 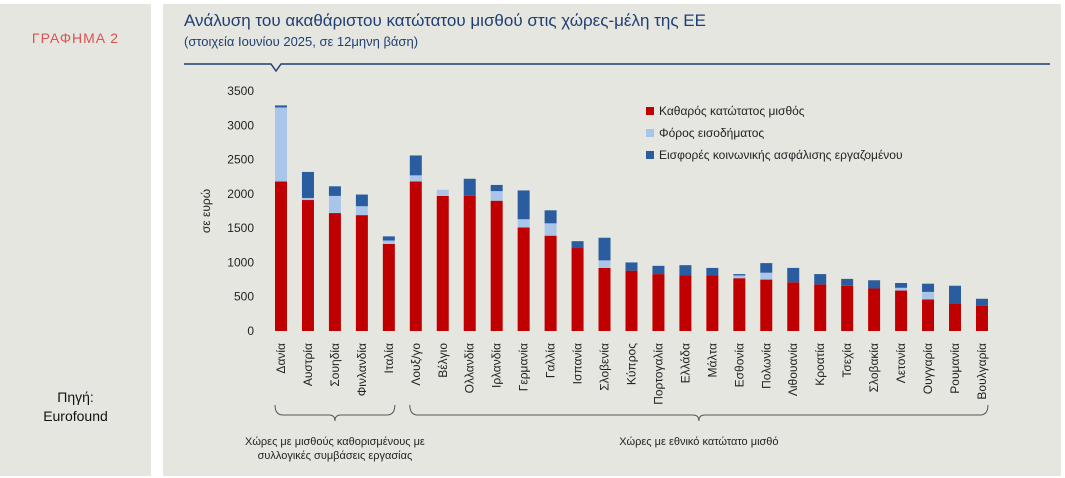 I want to click on source-note: Πηγή: Eurofound, so click(x=75, y=407).